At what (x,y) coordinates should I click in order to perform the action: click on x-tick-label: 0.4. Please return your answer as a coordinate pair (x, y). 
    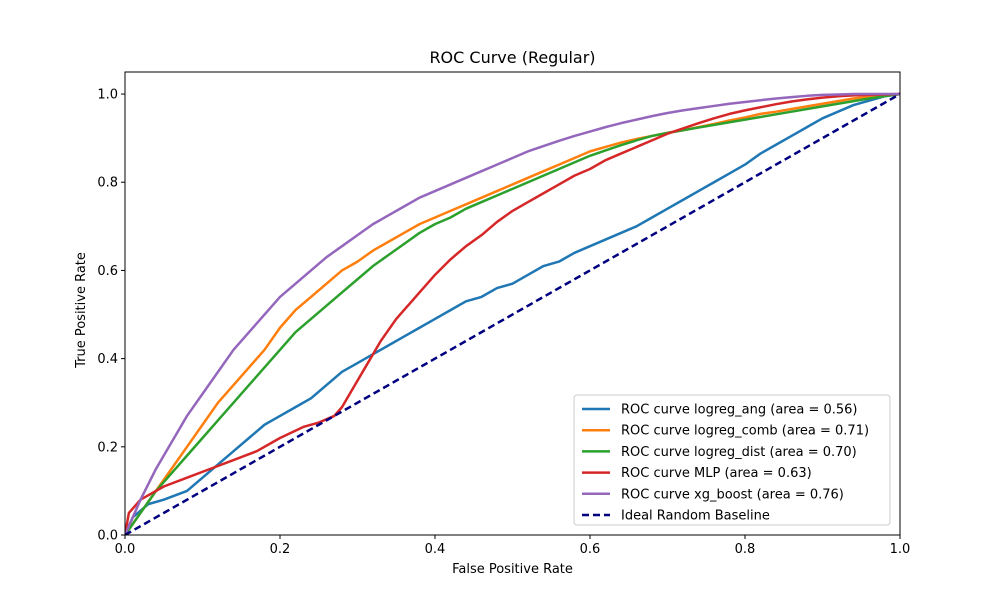
    Looking at the image, I should click on (435, 549).